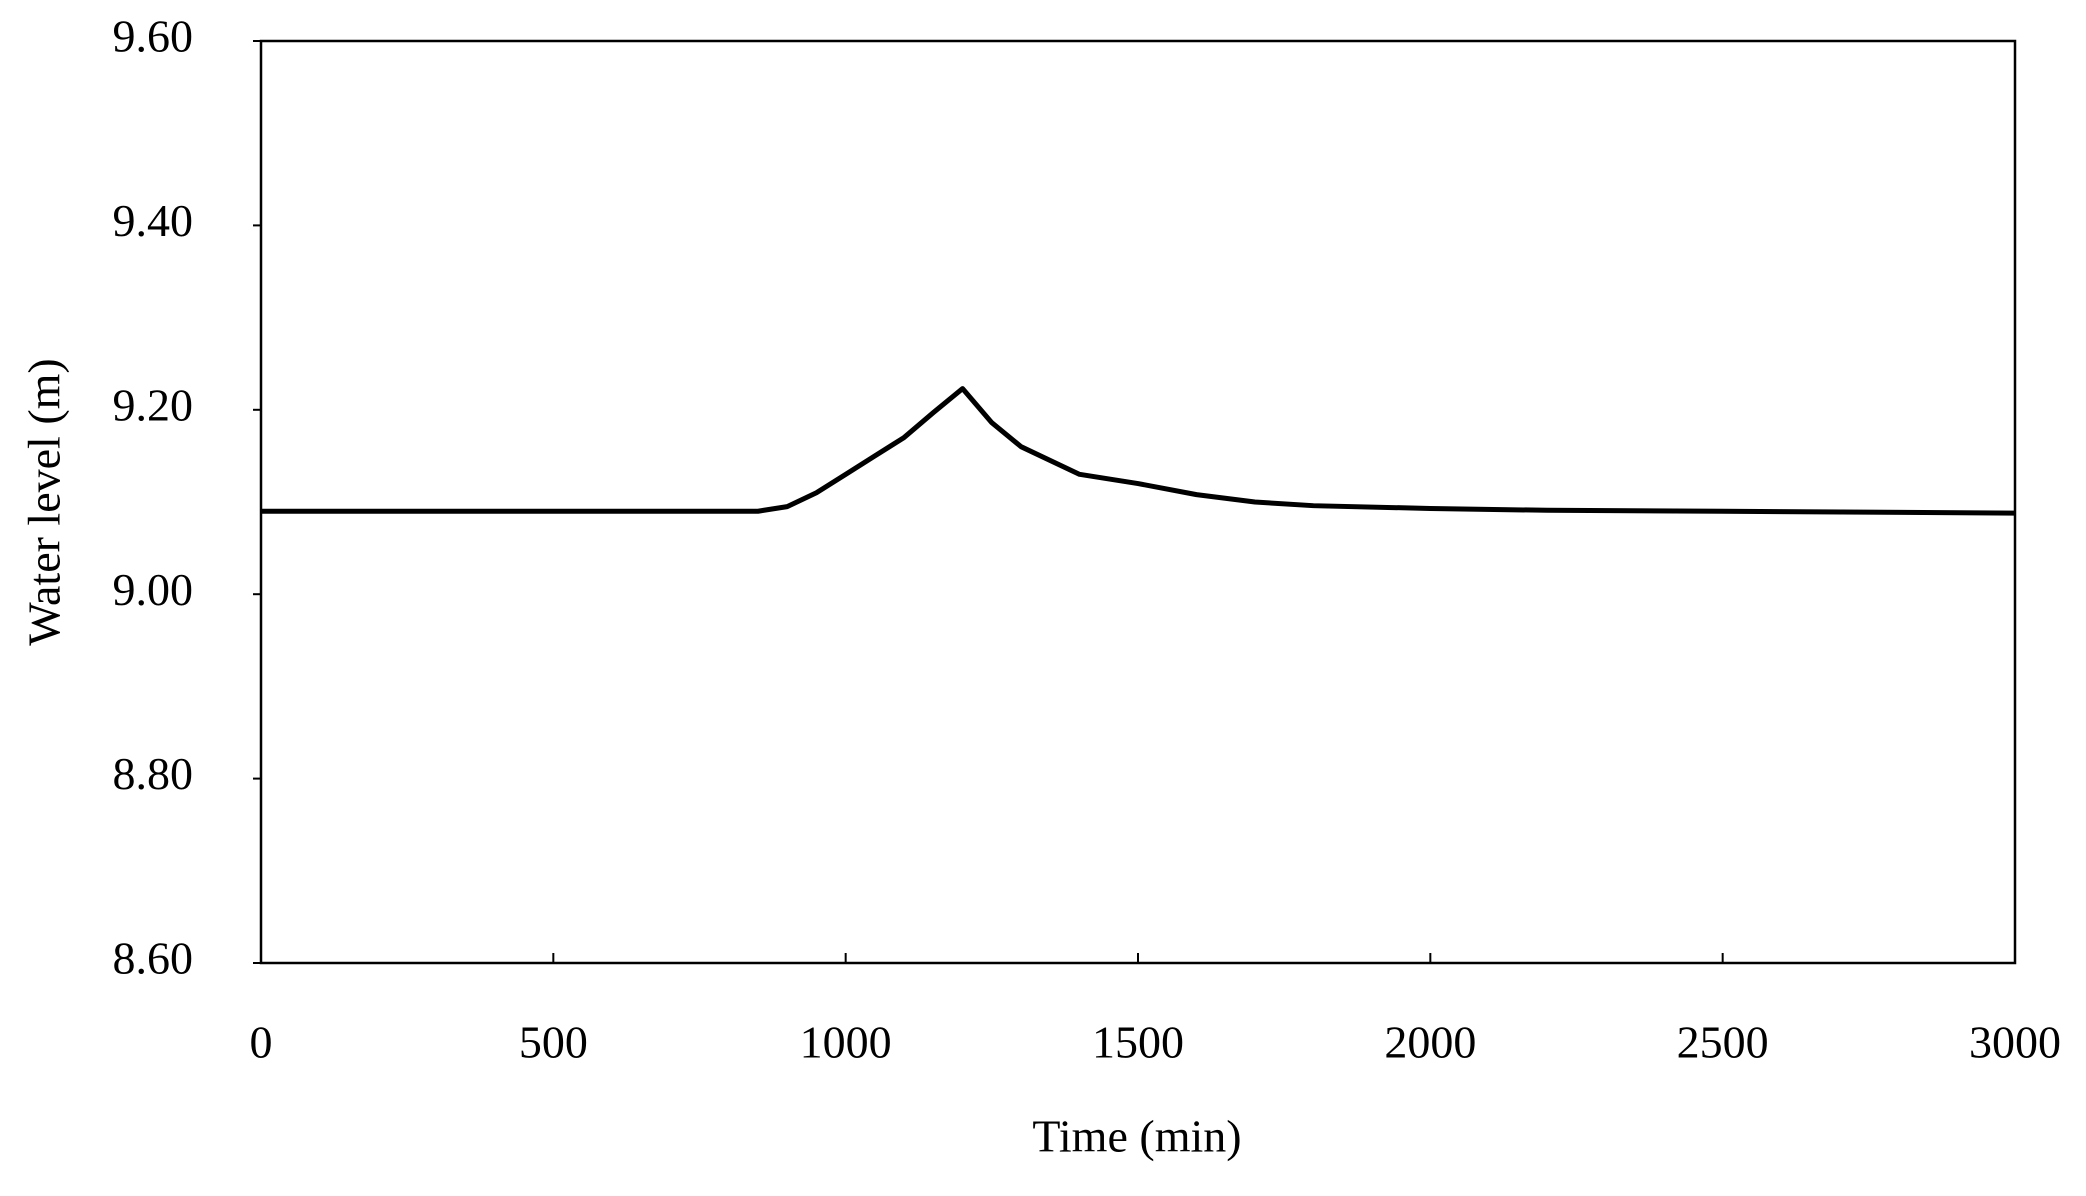  I want to click on y-tick-label: 9.40, so click(153, 220).